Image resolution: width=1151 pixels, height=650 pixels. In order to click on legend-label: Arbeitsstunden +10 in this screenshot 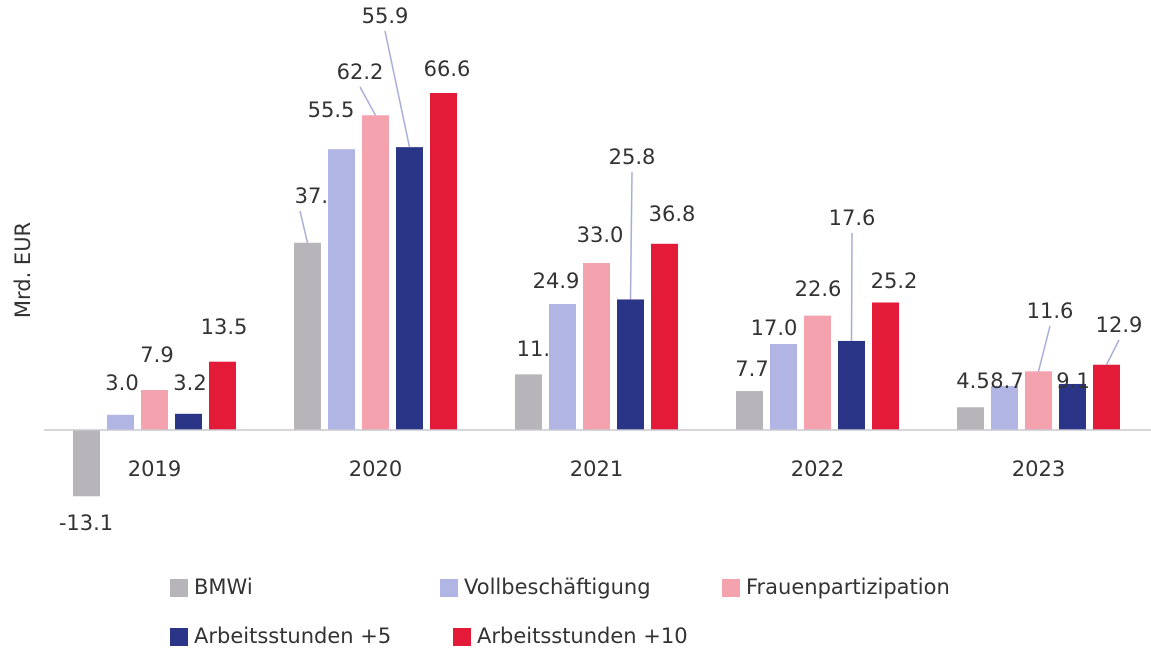, I will do `click(582, 636)`.